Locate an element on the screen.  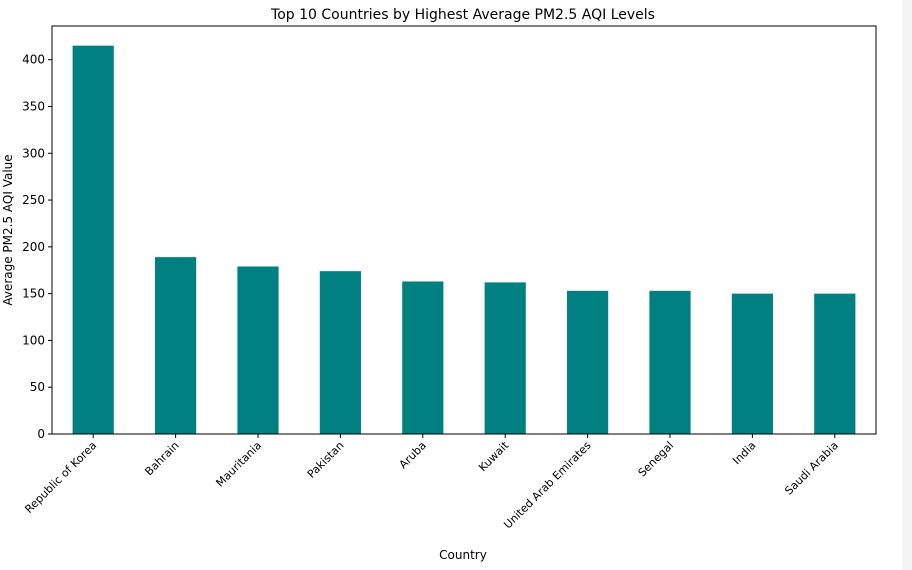
bar-republic-of-korea is located at coordinates (93, 240).